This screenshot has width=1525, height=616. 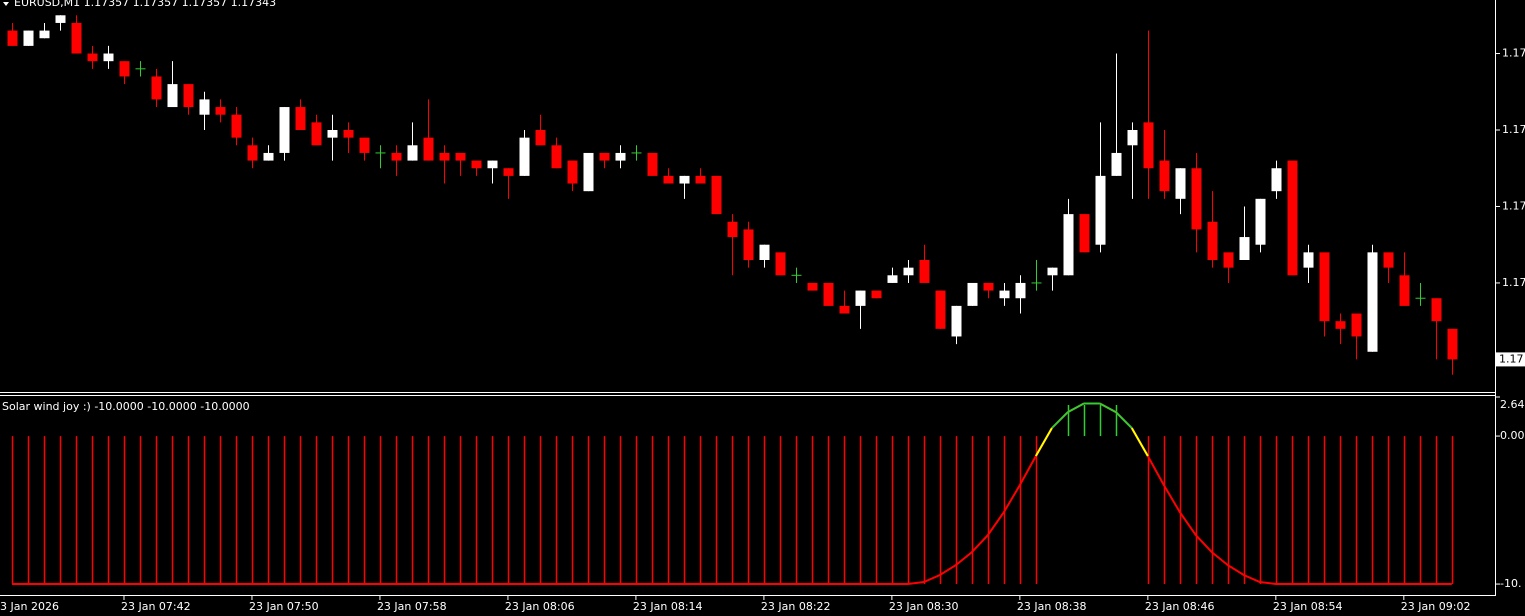 I want to click on x-tick-label: 23 Jan 09:02, so click(x=1436, y=606).